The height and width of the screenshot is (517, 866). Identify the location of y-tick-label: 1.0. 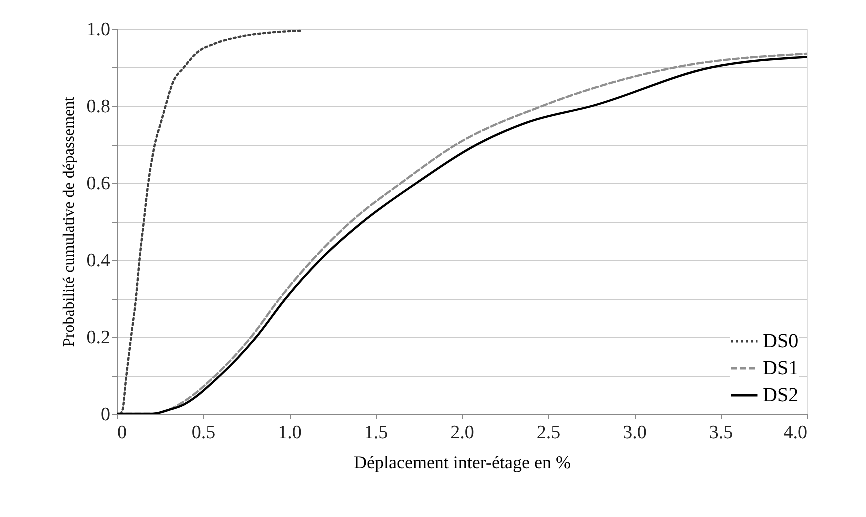
(98, 30).